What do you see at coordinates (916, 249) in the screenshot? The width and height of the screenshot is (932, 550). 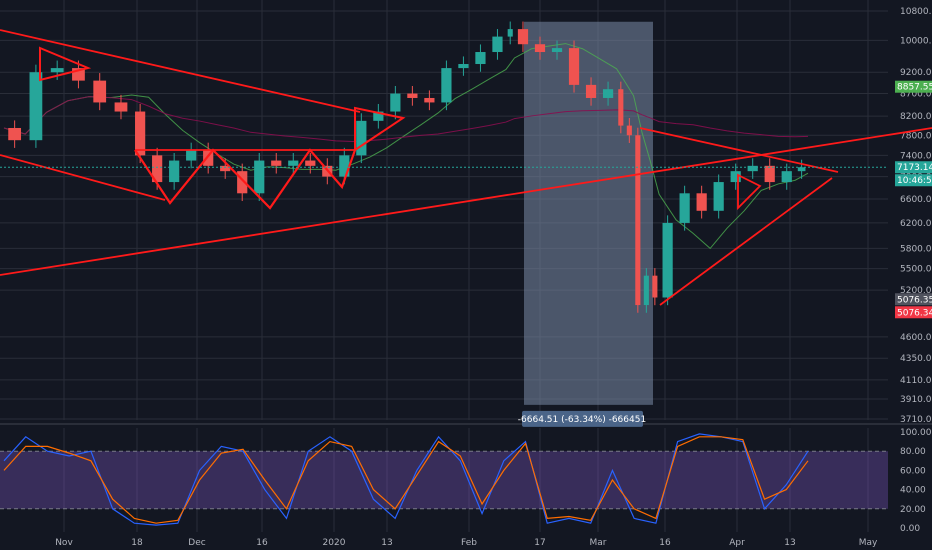 I see `y-tick-label: 5800.00` at bounding box center [916, 249].